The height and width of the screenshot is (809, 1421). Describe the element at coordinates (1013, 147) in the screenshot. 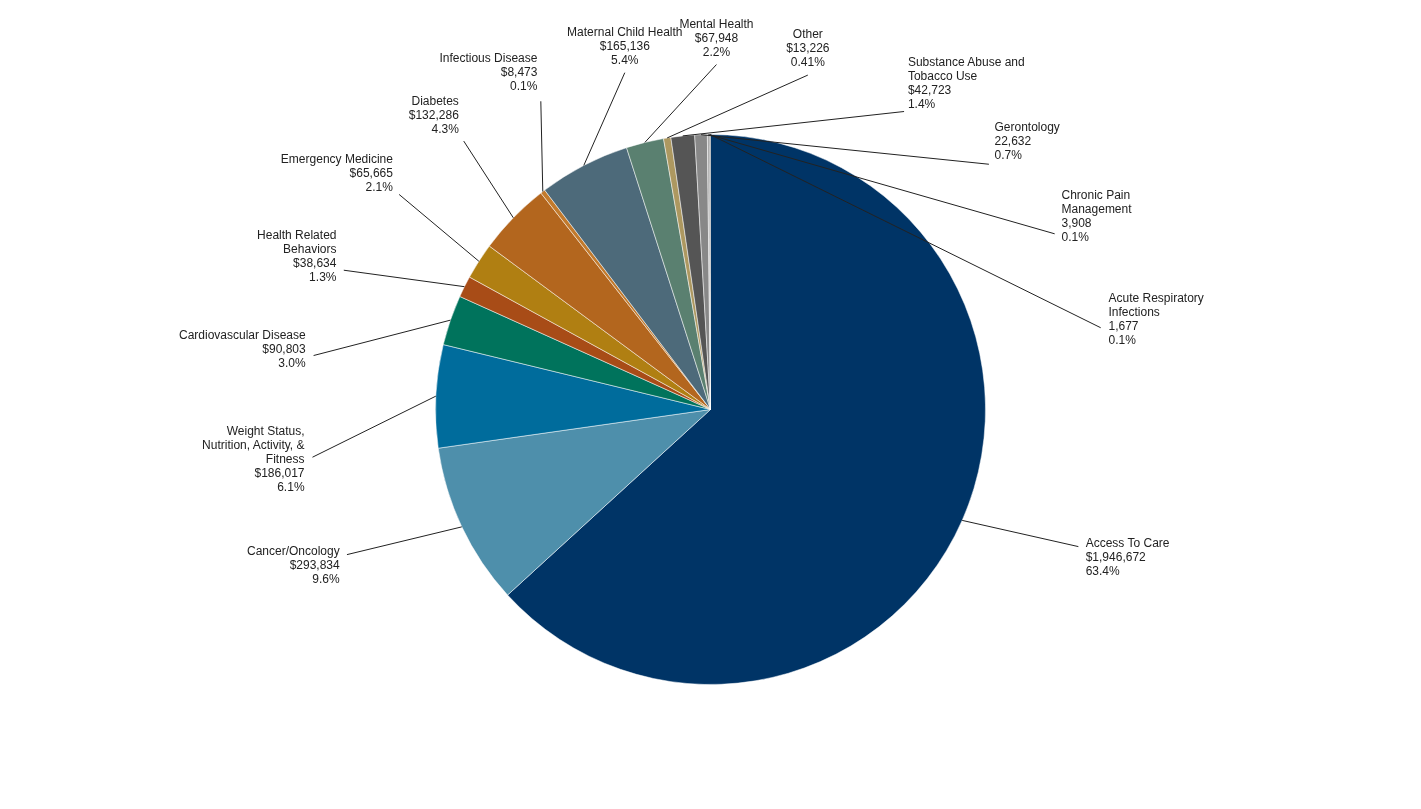

I see `data-label: 22,632 0.7%` at that location.